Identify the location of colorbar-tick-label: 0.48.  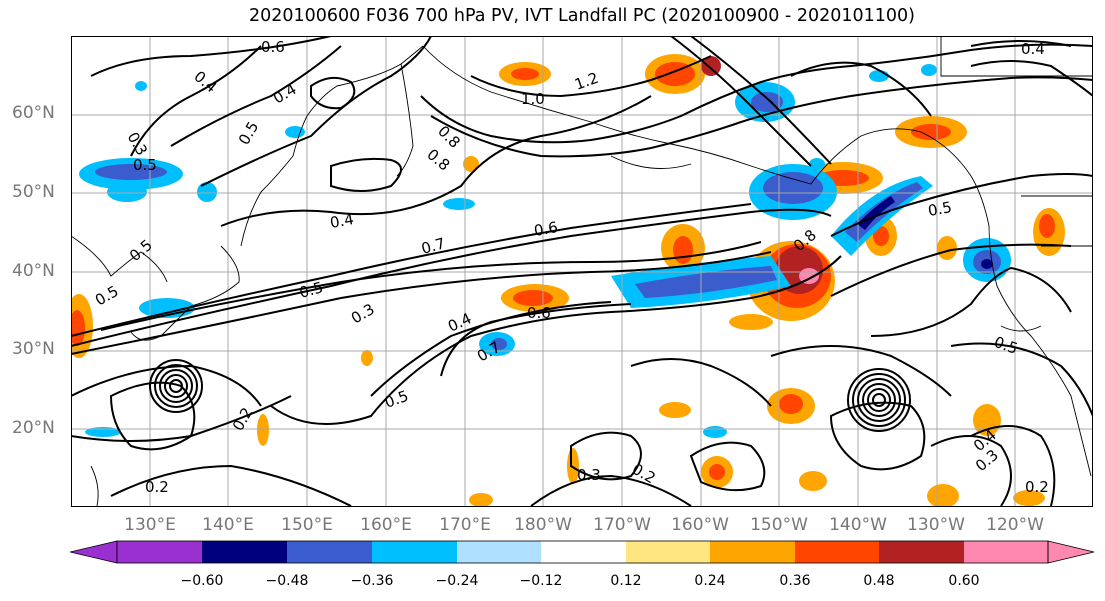
(879, 581).